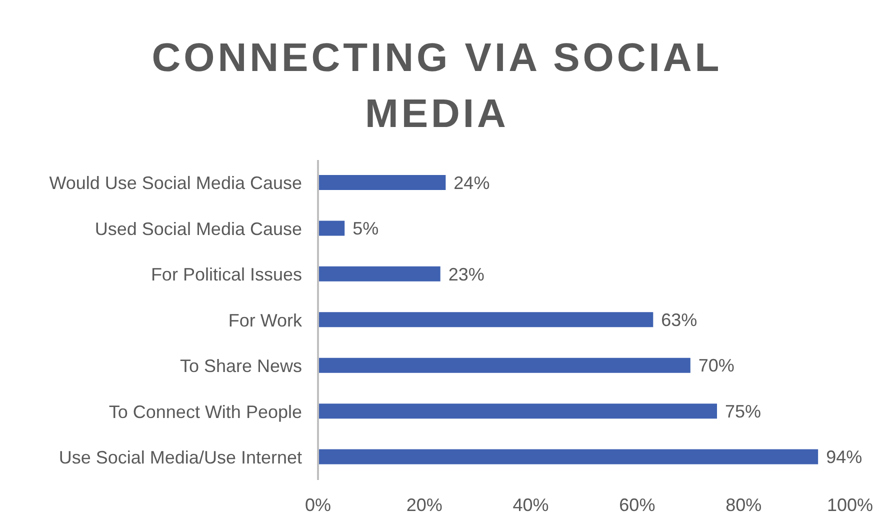  I want to click on chart-title: CONNECTING VIA SOCIAL MEDIA, so click(437, 86).